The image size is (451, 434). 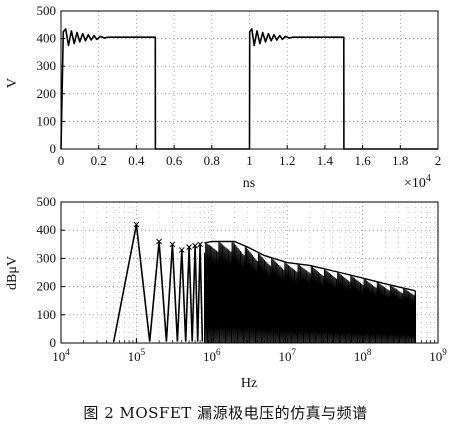 I want to click on time-x-tick-label: 1, so click(x=249, y=160).